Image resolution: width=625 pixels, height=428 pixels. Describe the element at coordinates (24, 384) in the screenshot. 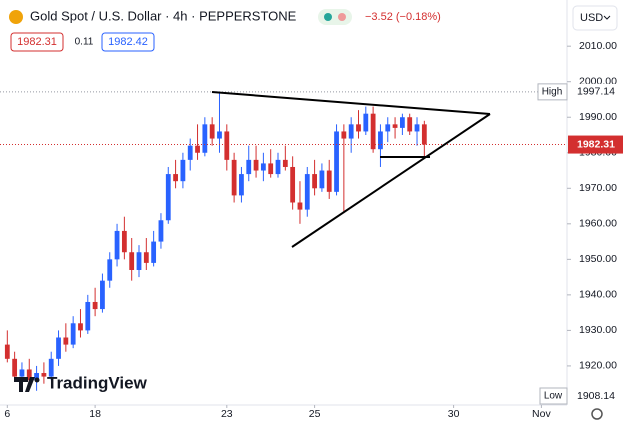

I see `brand-mark` at that location.